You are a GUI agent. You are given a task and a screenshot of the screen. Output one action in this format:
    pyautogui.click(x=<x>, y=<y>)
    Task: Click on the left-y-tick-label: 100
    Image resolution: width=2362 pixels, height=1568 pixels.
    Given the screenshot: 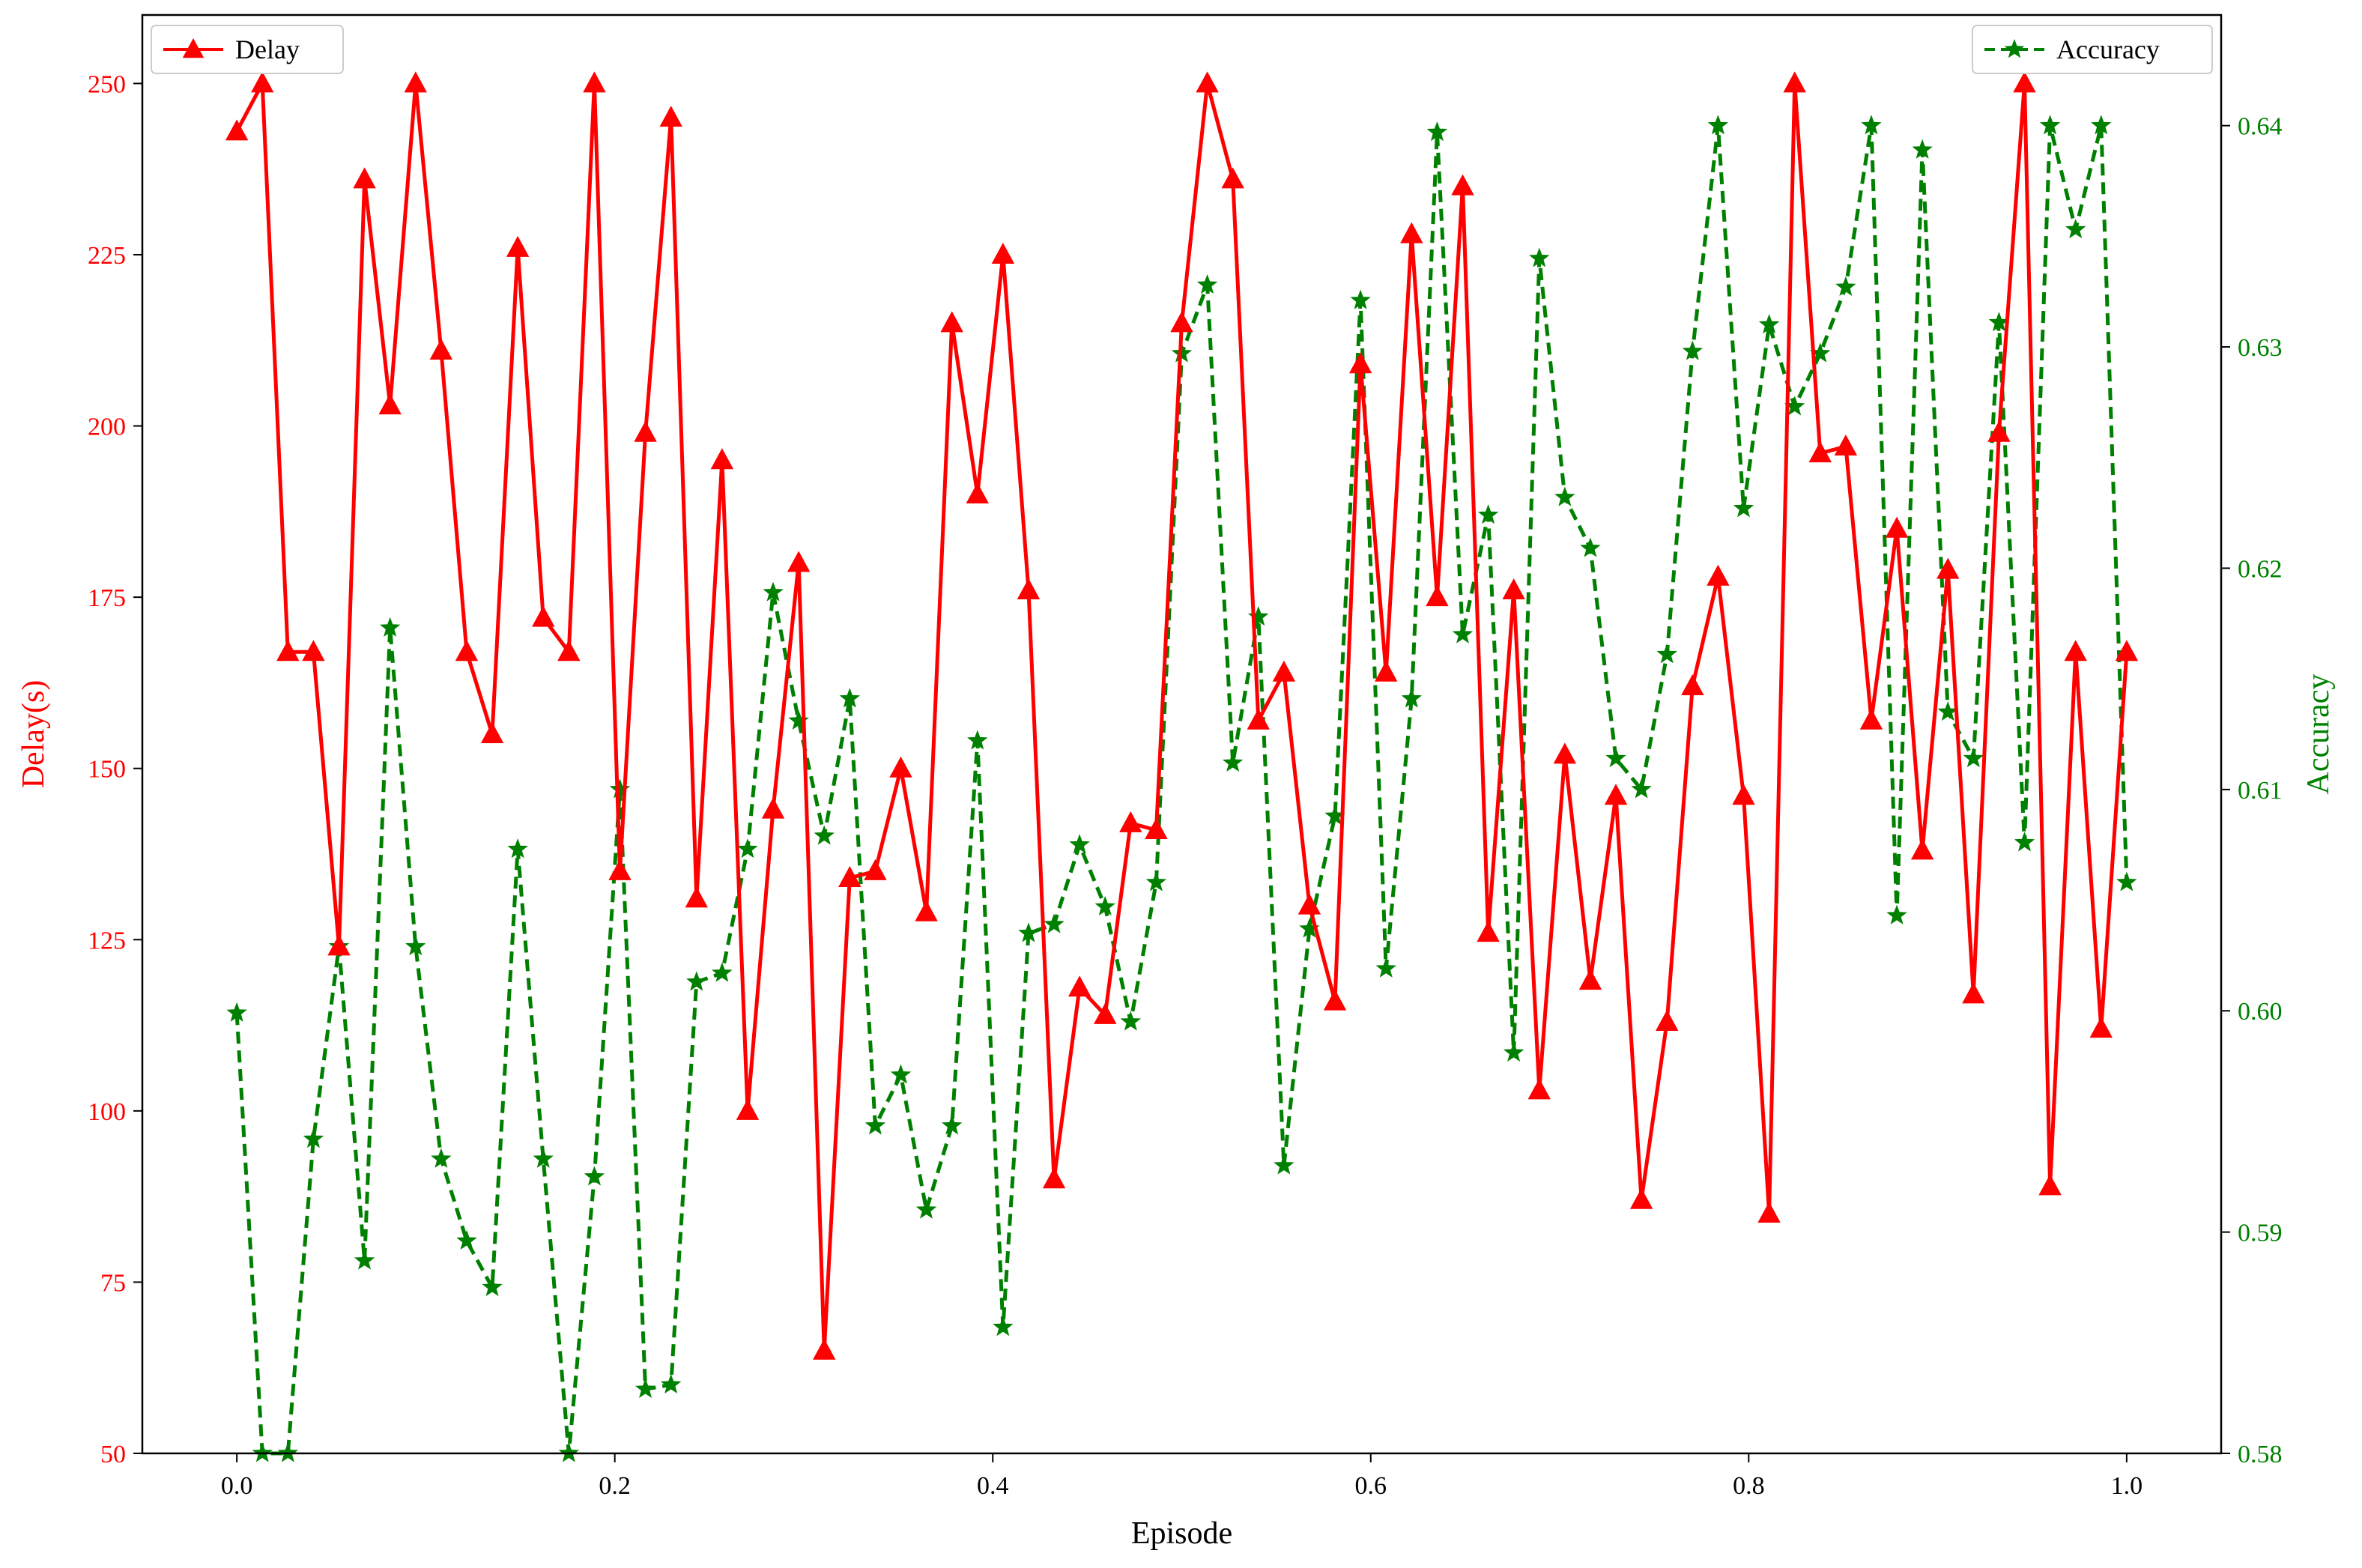 What is the action you would take?
    pyautogui.click(x=107, y=1112)
    